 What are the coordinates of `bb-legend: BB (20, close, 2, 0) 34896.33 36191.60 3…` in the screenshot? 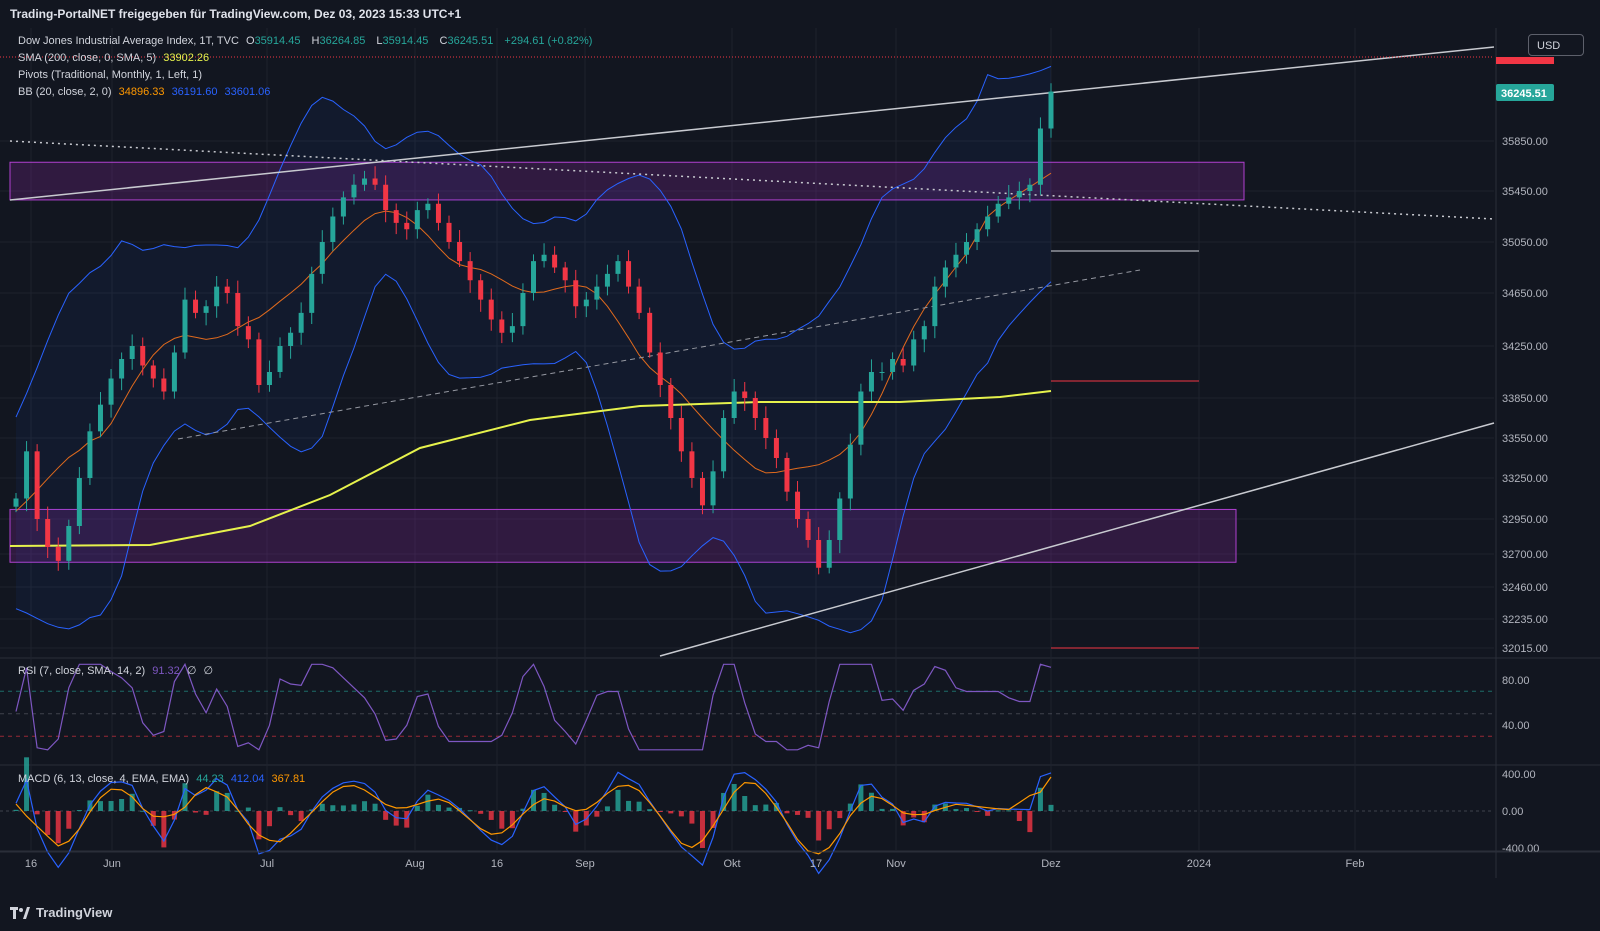 It's located at (144, 92).